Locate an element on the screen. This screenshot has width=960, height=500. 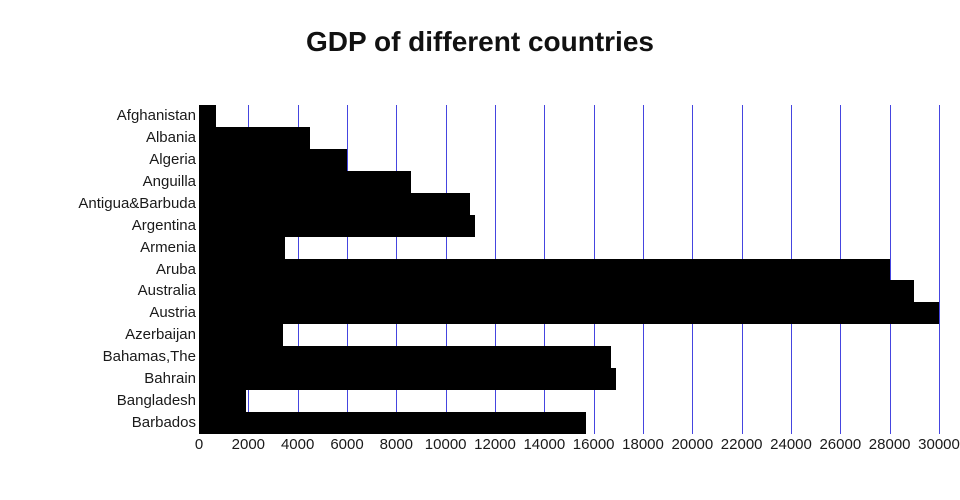
x-tick-label-12000: 12000 is located at coordinates (495, 444).